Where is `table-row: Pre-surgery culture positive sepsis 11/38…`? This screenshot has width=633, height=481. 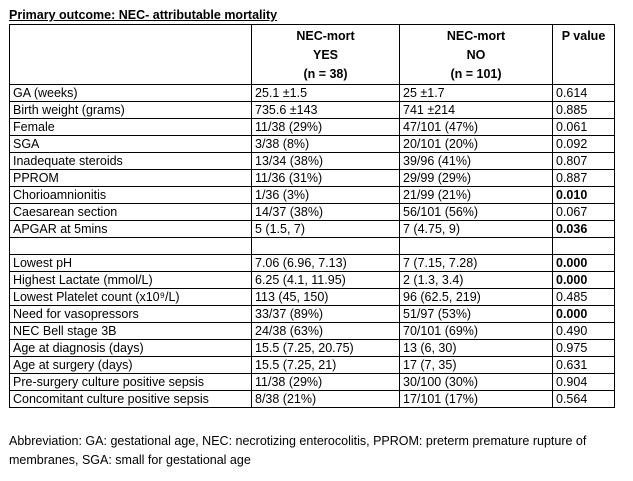
table-row: Pre-surgery culture positive sepsis 11/38… is located at coordinates (312, 382).